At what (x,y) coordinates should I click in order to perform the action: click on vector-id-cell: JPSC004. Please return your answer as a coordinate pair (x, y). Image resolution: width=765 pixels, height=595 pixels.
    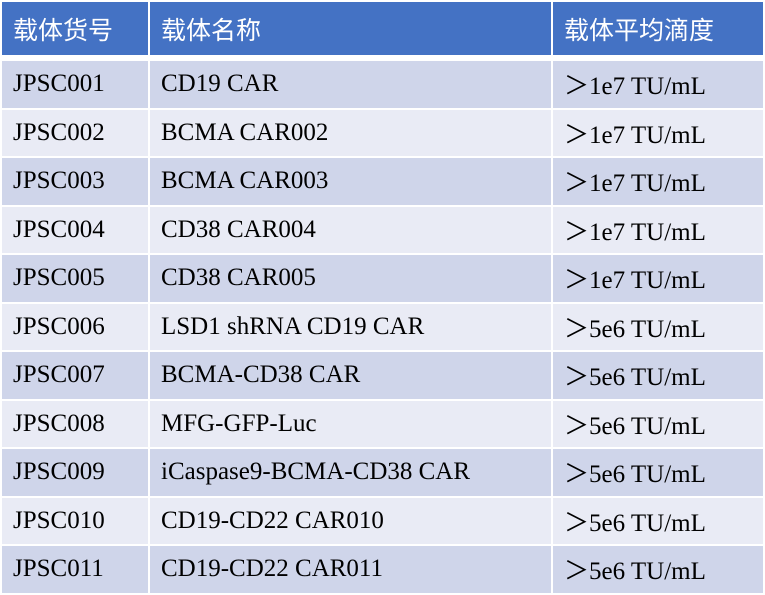
    Looking at the image, I should click on (75, 229).